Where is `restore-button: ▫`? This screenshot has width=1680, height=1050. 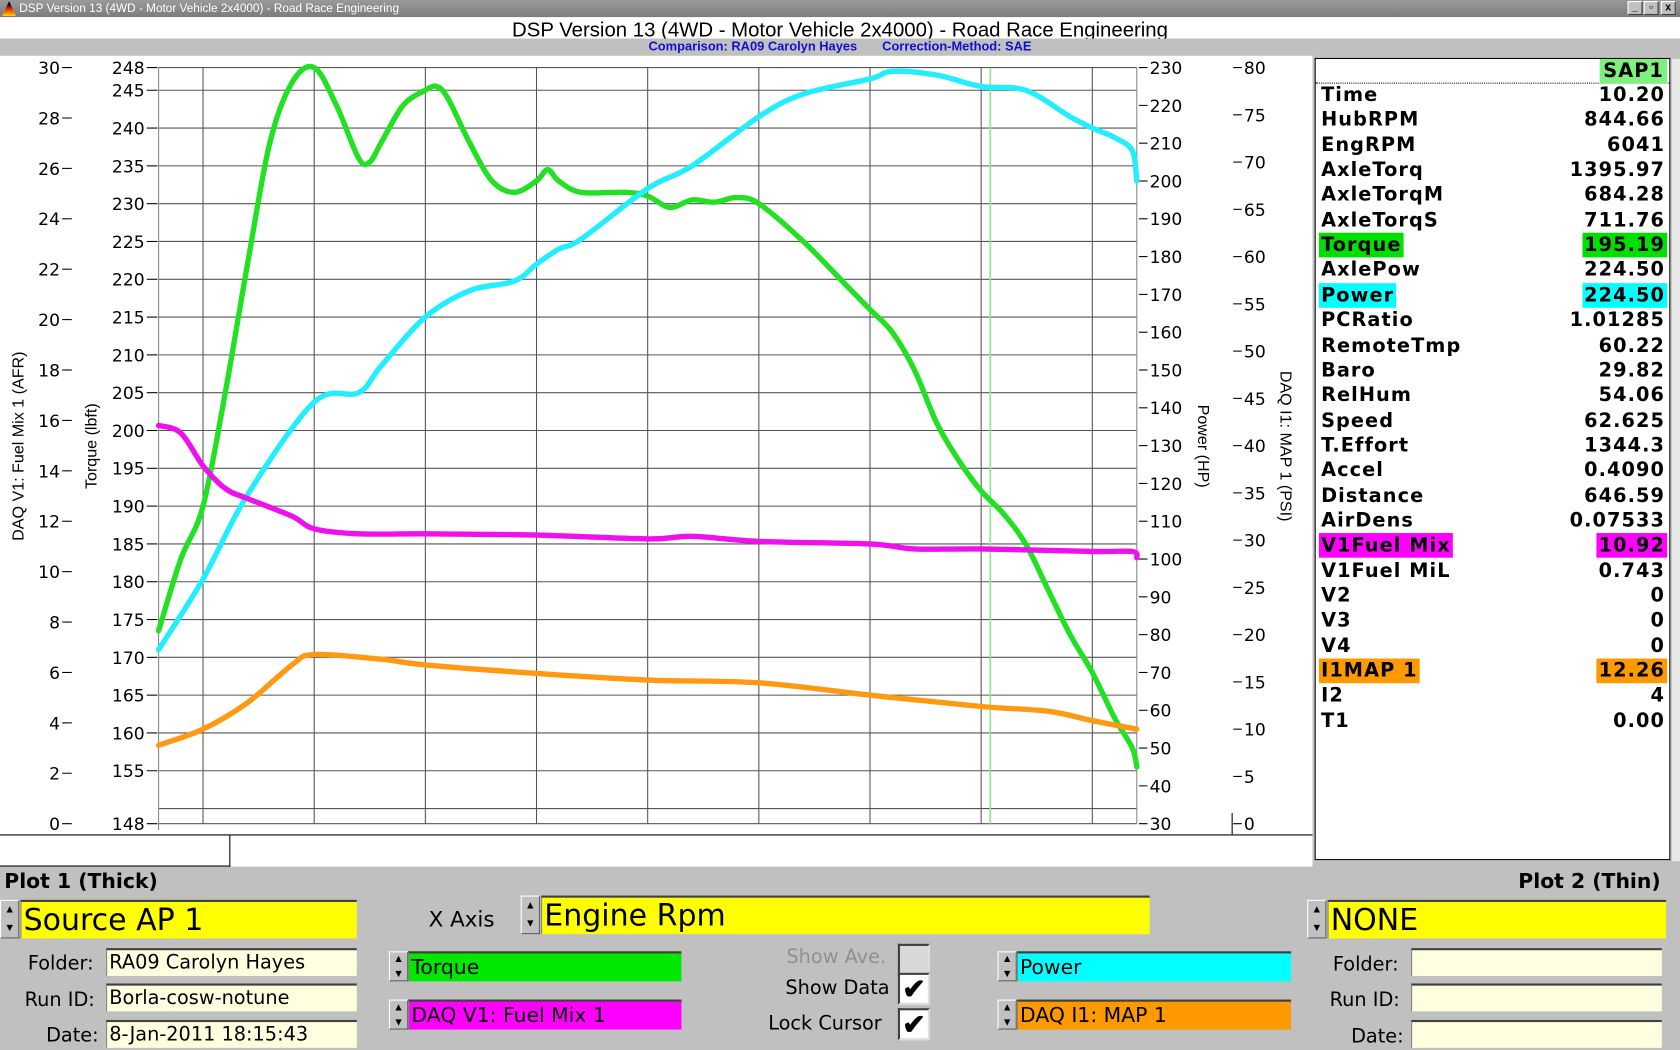
restore-button: ▫ is located at coordinates (1651, 8).